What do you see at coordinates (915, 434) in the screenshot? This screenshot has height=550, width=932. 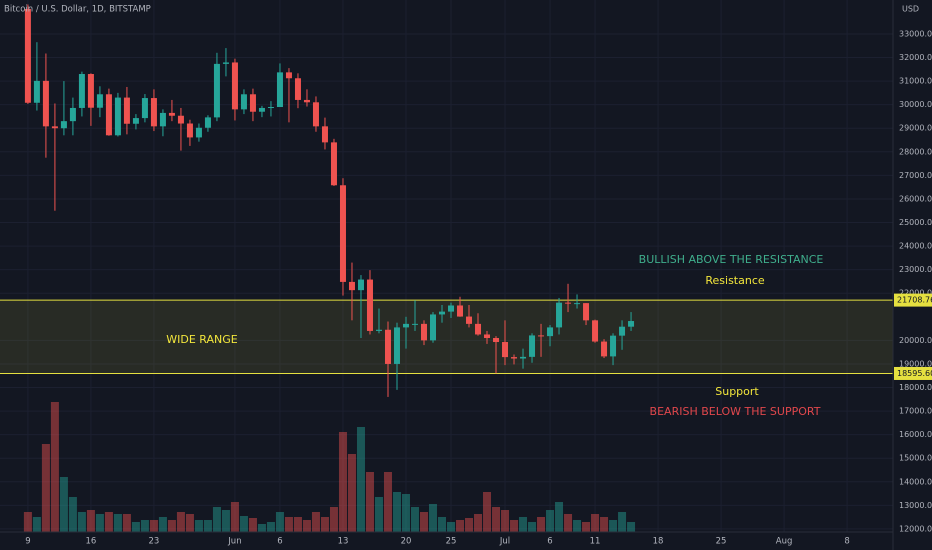 I see `y-tick-label: 16000.00` at bounding box center [915, 434].